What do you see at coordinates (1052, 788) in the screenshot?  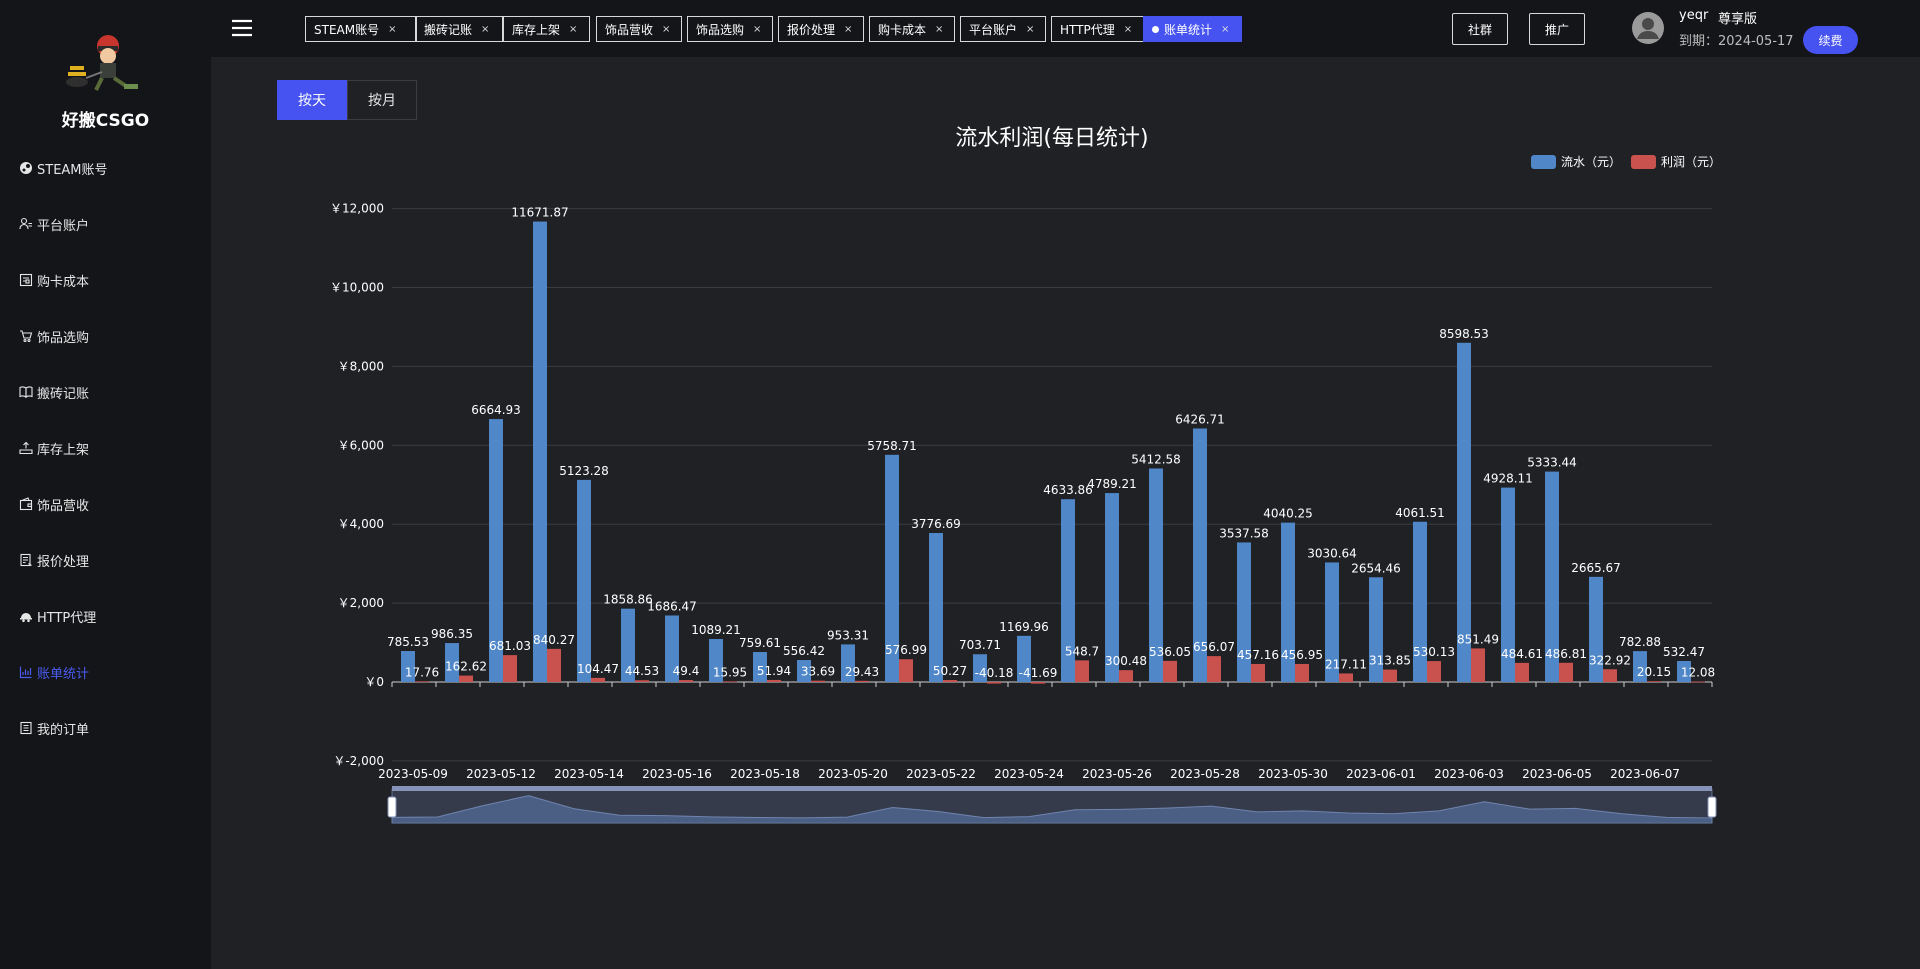 I see `data-zoom-bar` at bounding box center [1052, 788].